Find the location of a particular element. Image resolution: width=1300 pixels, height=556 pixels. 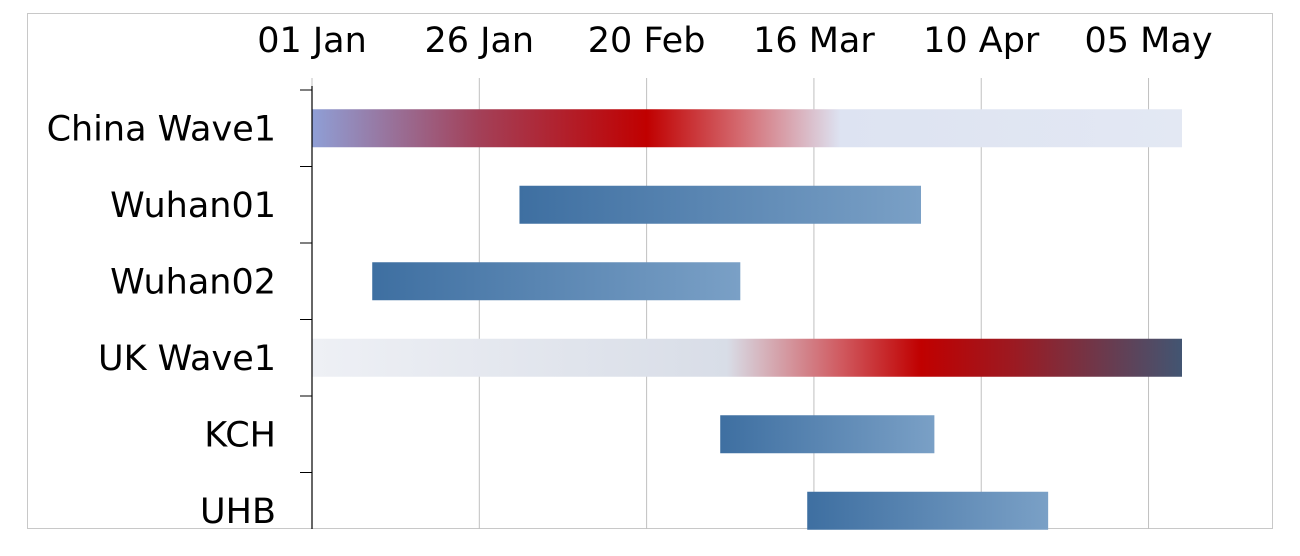

bar-wuhan02 is located at coordinates (556, 281).